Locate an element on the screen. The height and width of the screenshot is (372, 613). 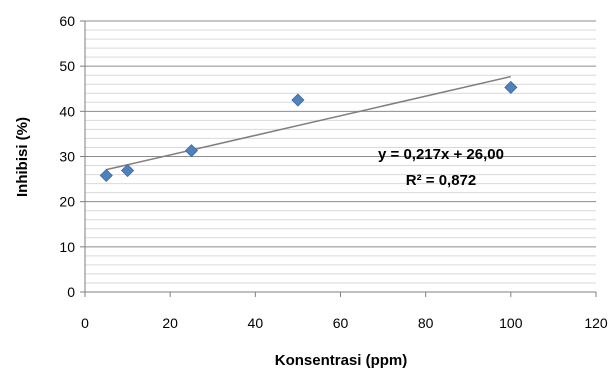
x-tick-label: 20 is located at coordinates (170, 323).